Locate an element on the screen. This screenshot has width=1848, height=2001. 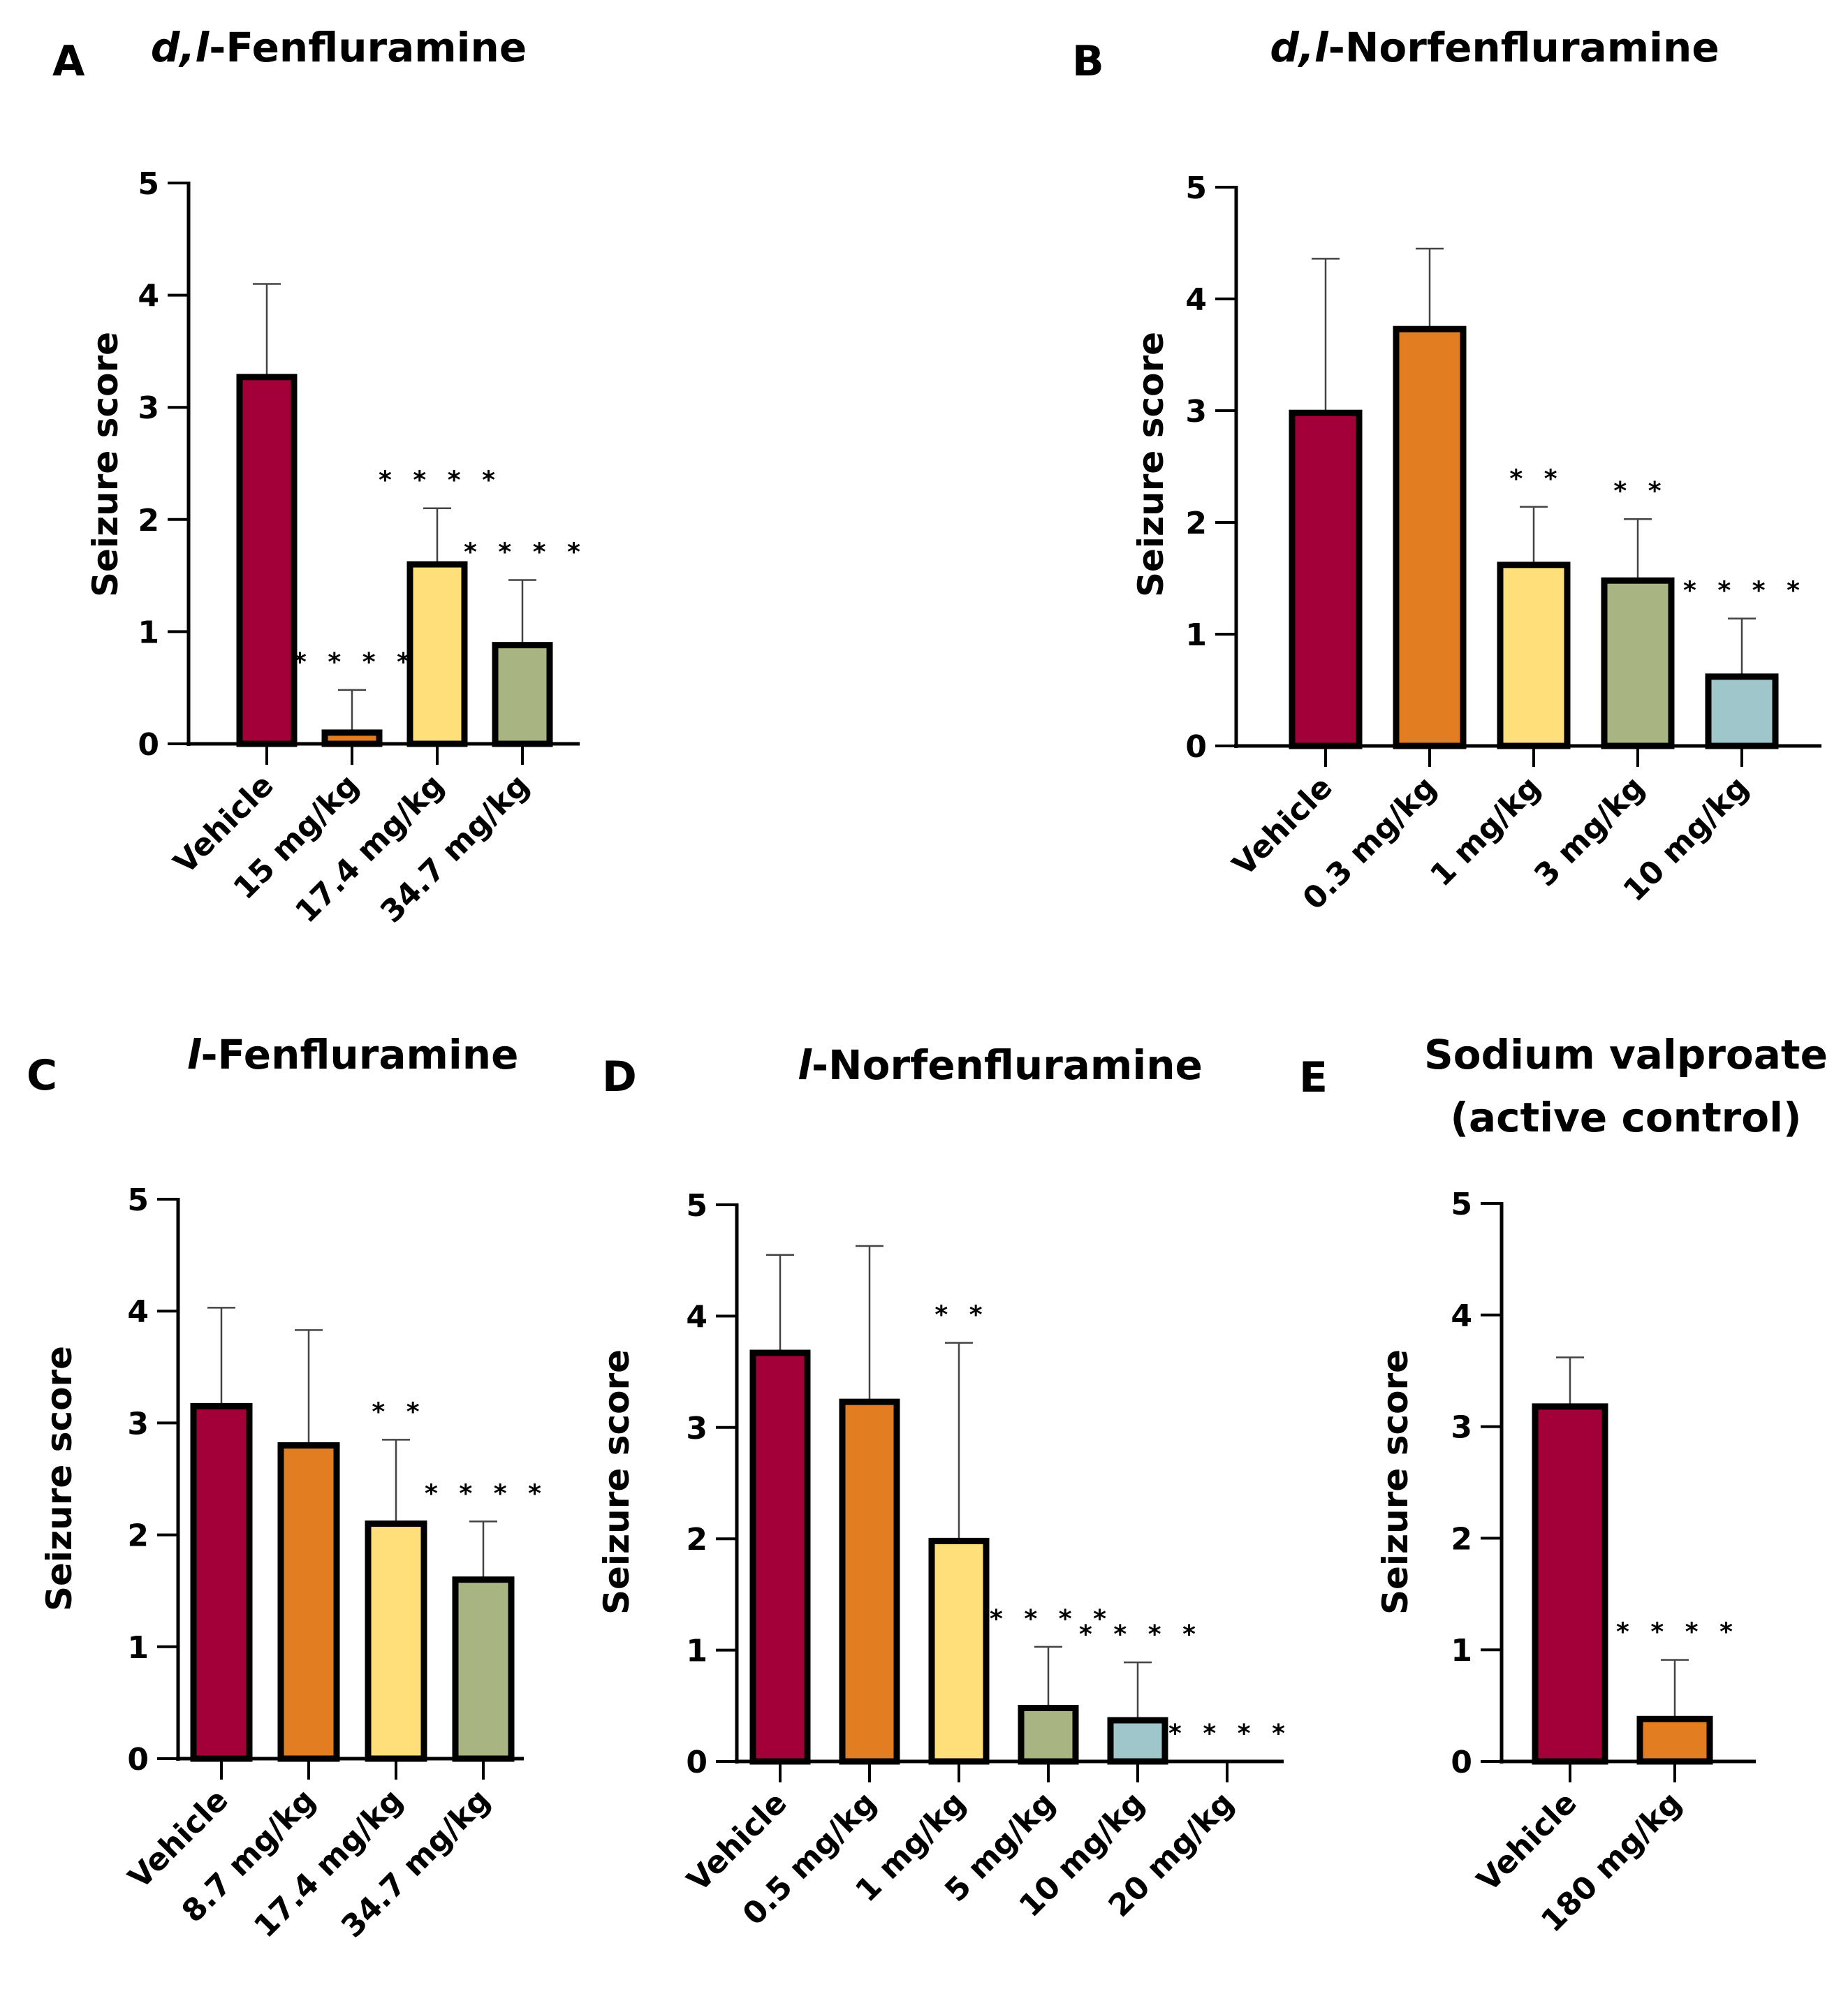
chart-title: l-Fenfluramine is located at coordinates (353, 1054).